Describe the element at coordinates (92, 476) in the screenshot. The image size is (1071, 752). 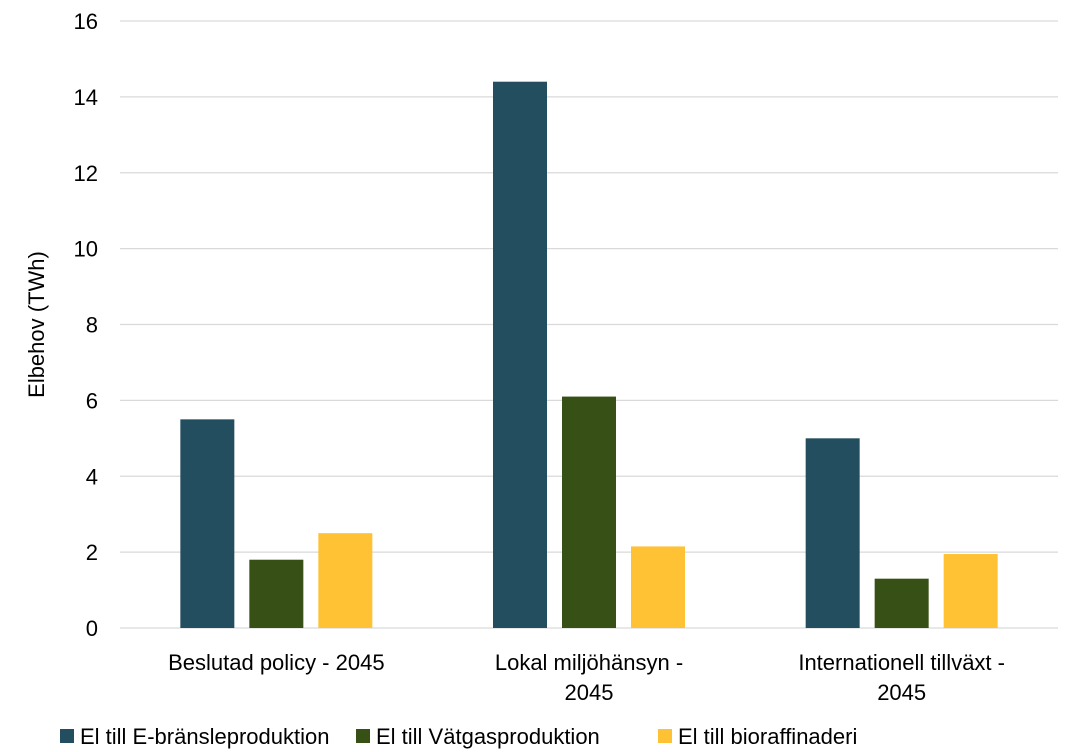
I see `y-tick-label: 4` at that location.